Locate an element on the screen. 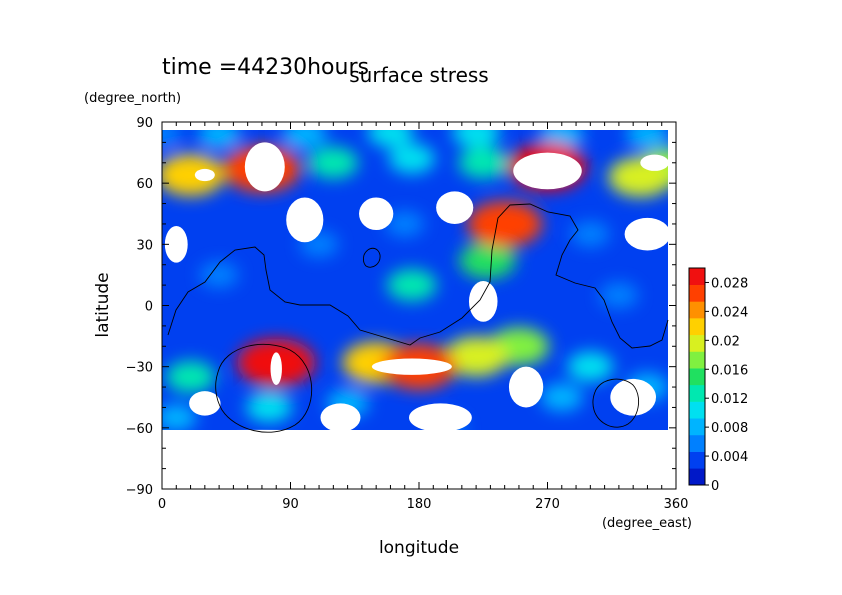  colorbar-label: 0.008 is located at coordinates (729, 428).